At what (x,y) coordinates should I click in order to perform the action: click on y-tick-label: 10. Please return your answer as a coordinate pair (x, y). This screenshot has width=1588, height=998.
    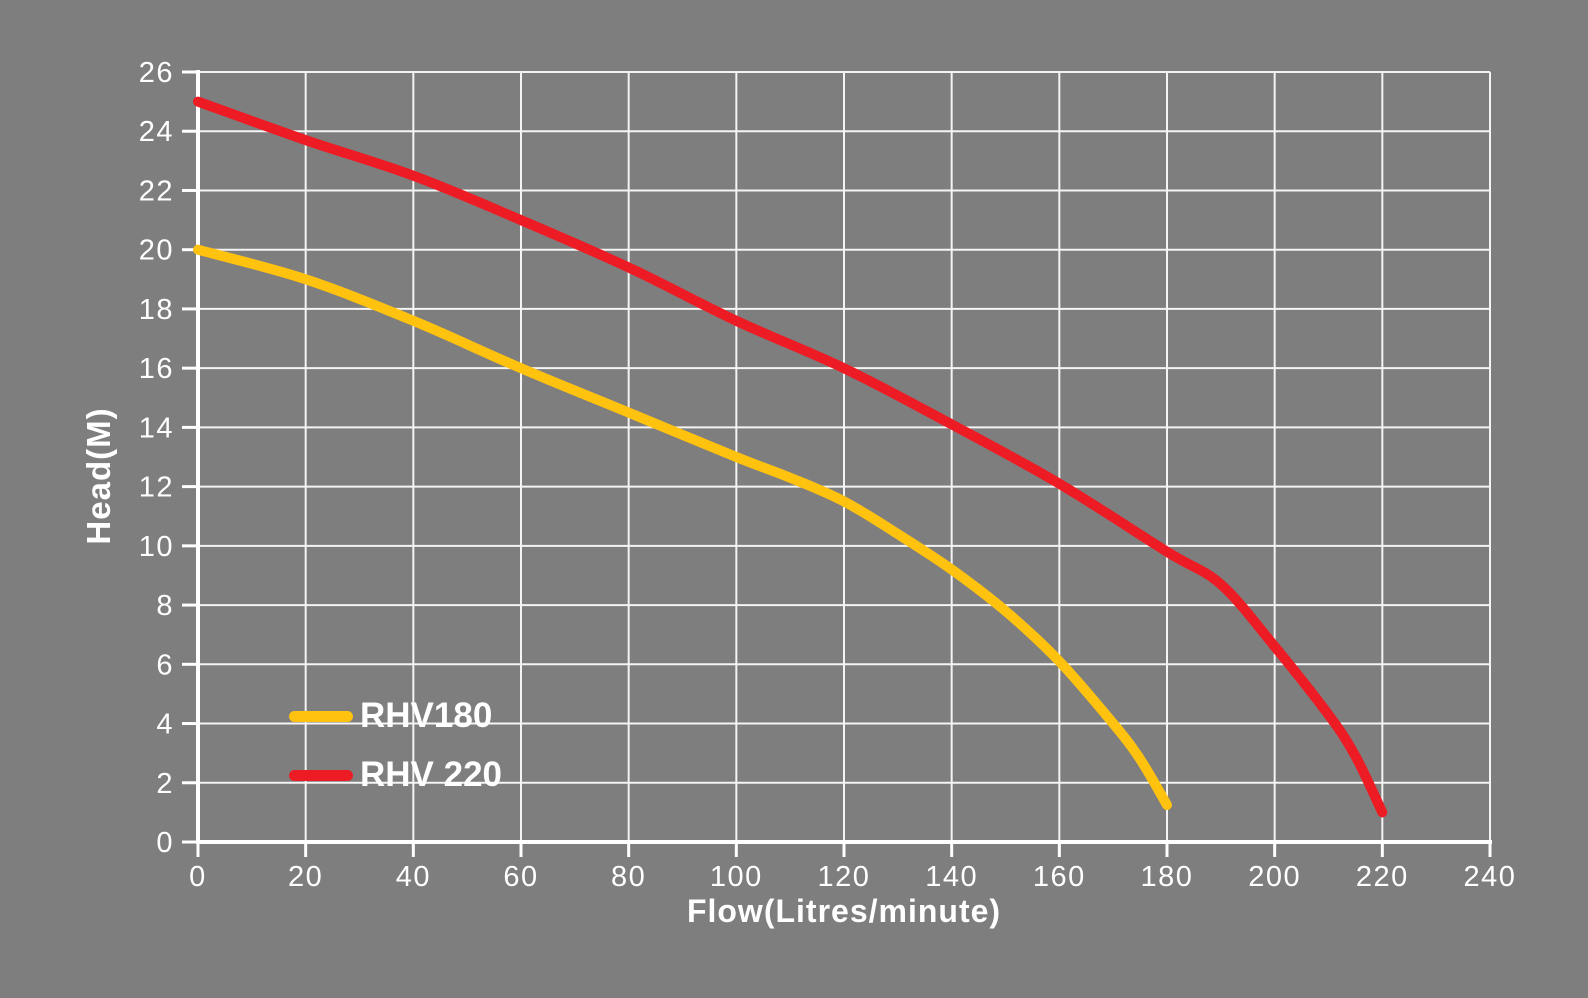
    Looking at the image, I should click on (156, 547).